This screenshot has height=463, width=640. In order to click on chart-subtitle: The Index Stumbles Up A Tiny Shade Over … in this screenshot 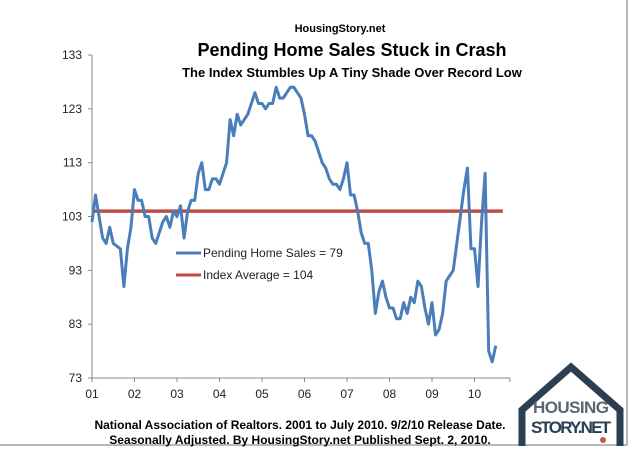, I will do `click(352, 72)`.